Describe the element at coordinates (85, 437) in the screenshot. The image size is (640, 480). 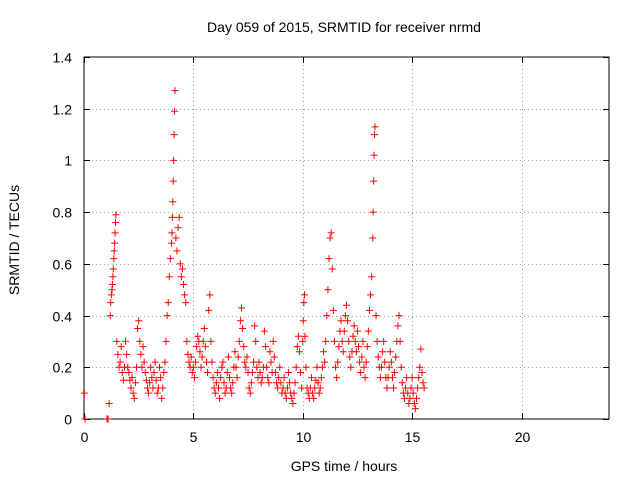
I see `x-tick-label: 0` at that location.